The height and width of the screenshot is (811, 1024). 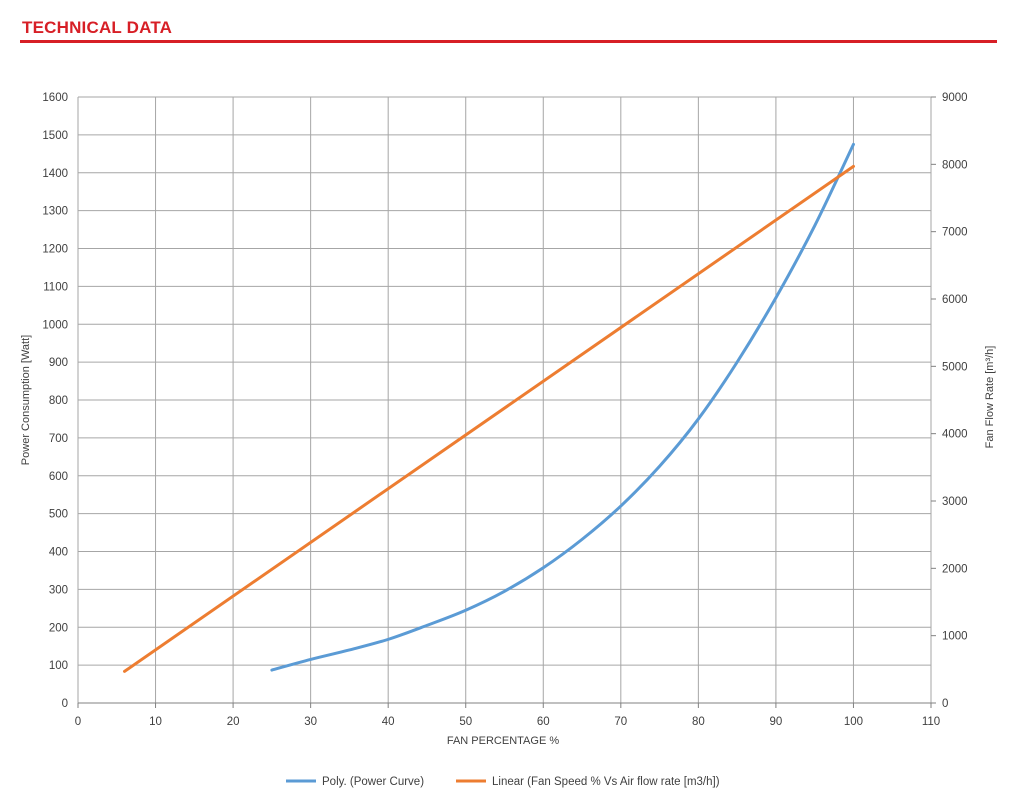 I want to click on y-tick-label: 1500, so click(x=55, y=136).